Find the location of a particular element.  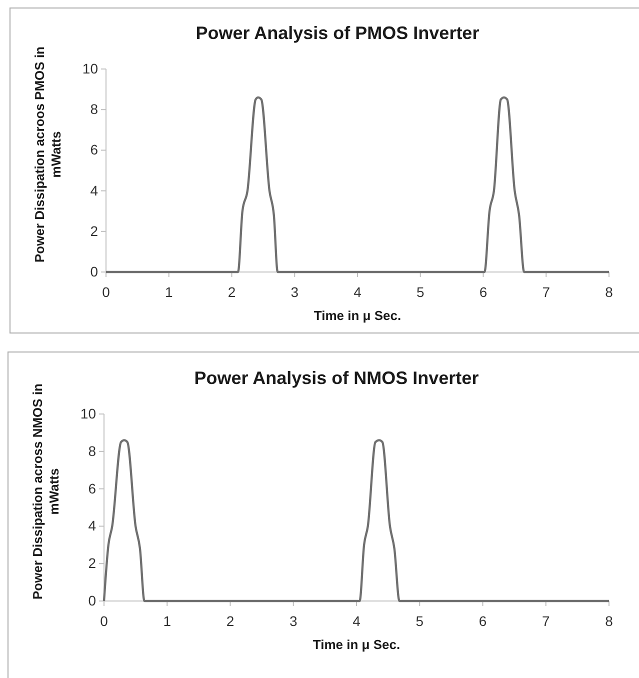

chart-title: Power Analysis of PMOS Inverter is located at coordinates (338, 33).